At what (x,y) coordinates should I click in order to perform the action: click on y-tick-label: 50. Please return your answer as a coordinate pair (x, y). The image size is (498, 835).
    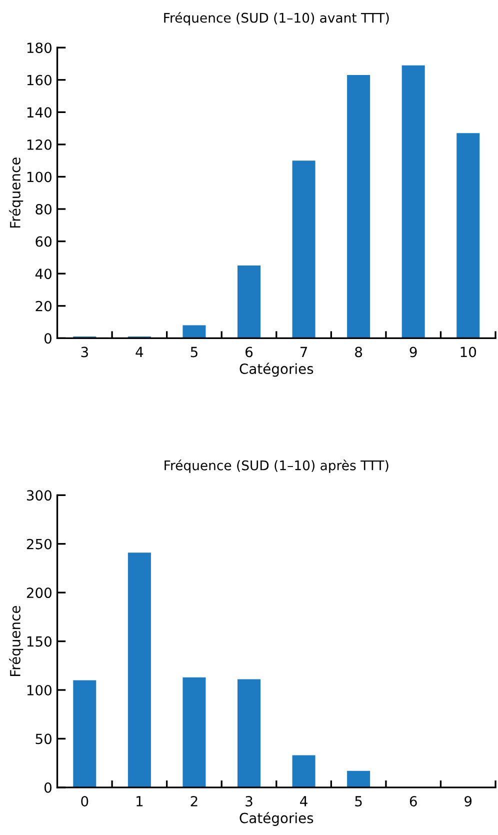
    Looking at the image, I should click on (44, 739).